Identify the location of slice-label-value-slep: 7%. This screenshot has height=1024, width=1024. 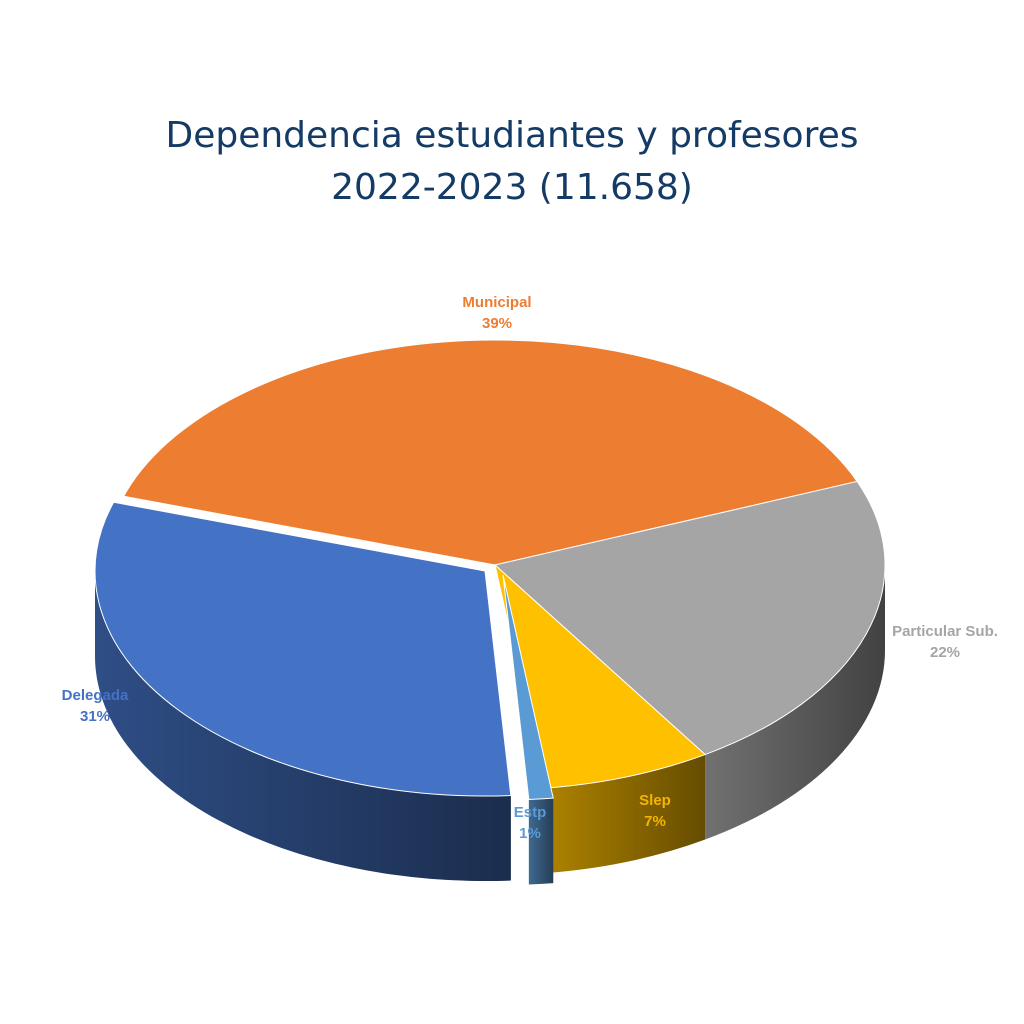
(655, 821).